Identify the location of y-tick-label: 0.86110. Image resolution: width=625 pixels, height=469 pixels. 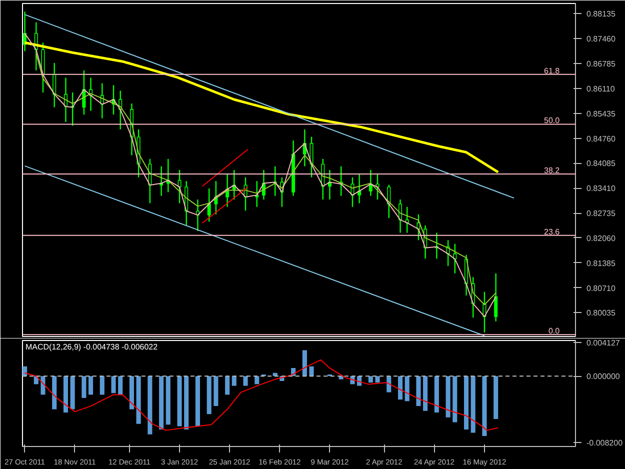
(601, 89).